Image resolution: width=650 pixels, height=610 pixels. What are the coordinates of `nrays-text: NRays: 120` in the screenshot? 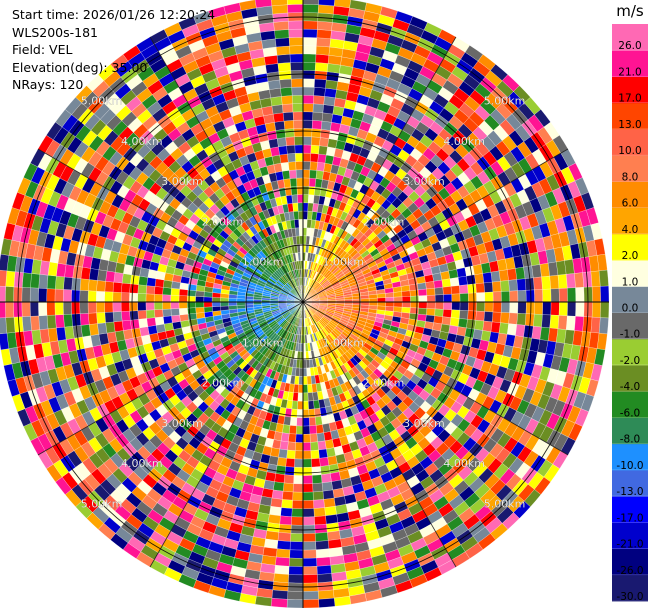 It's located at (48, 84).